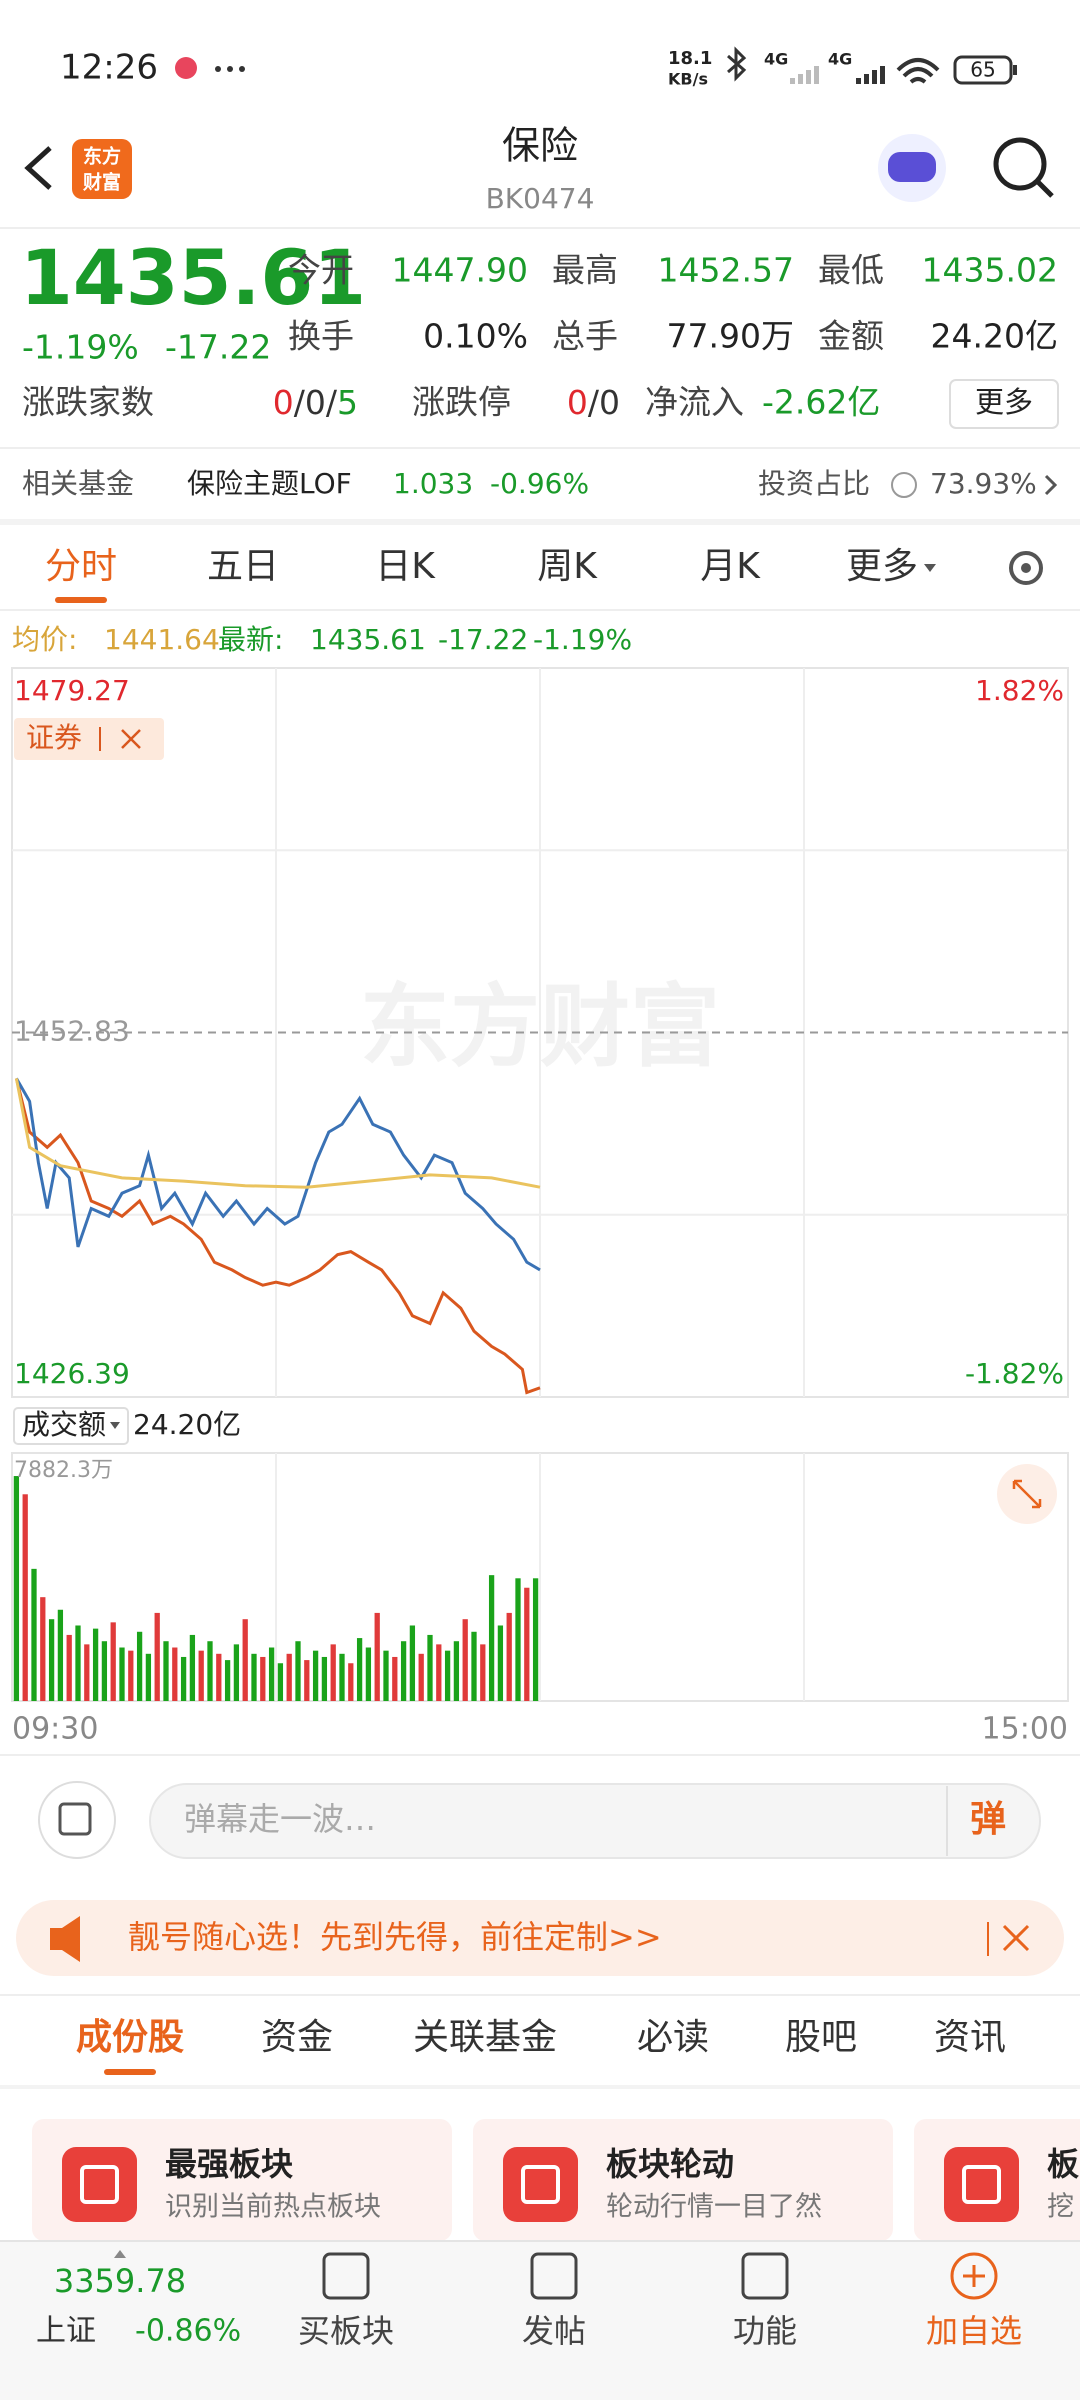  I want to click on index-name: 上证, so click(66, 2331).